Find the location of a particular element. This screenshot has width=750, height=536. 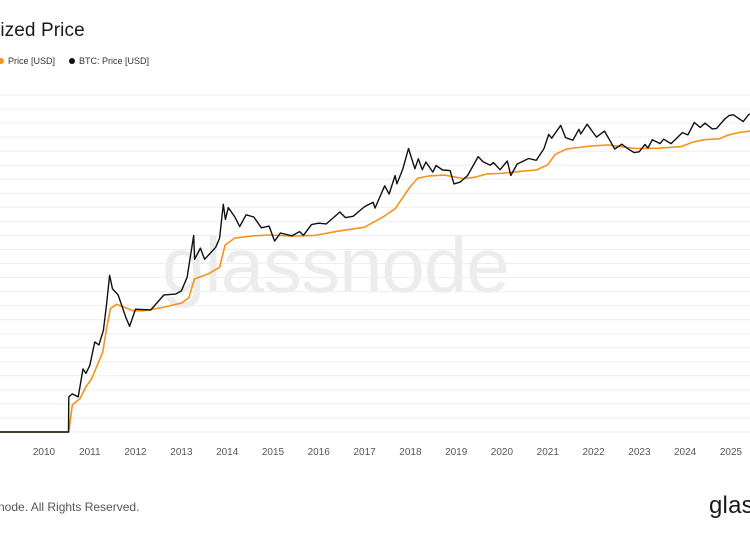

x-tick-label: 2010 is located at coordinates (44, 452).